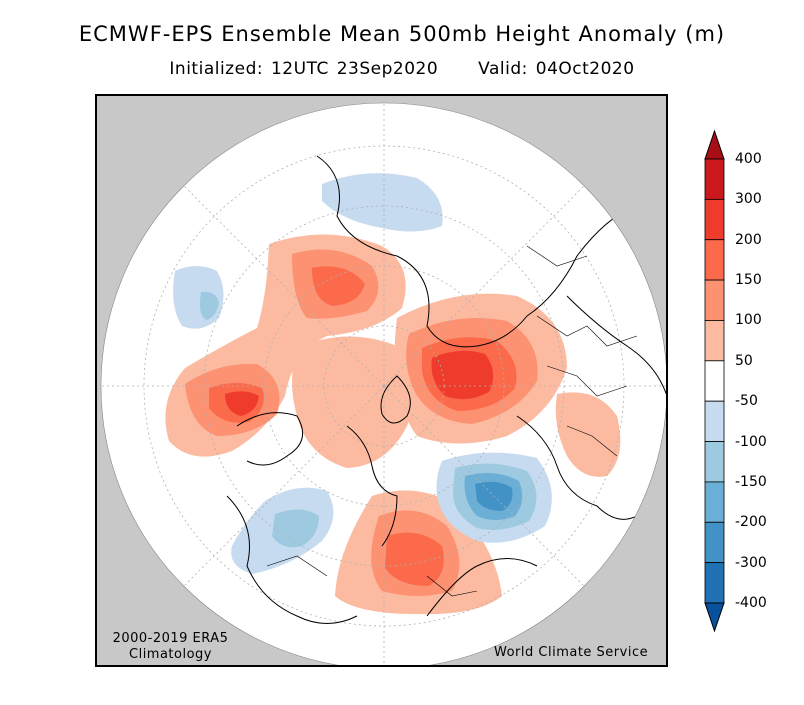  Describe the element at coordinates (480, 368) in the screenshot. I see `anomaly-ridge-siberia` at that location.